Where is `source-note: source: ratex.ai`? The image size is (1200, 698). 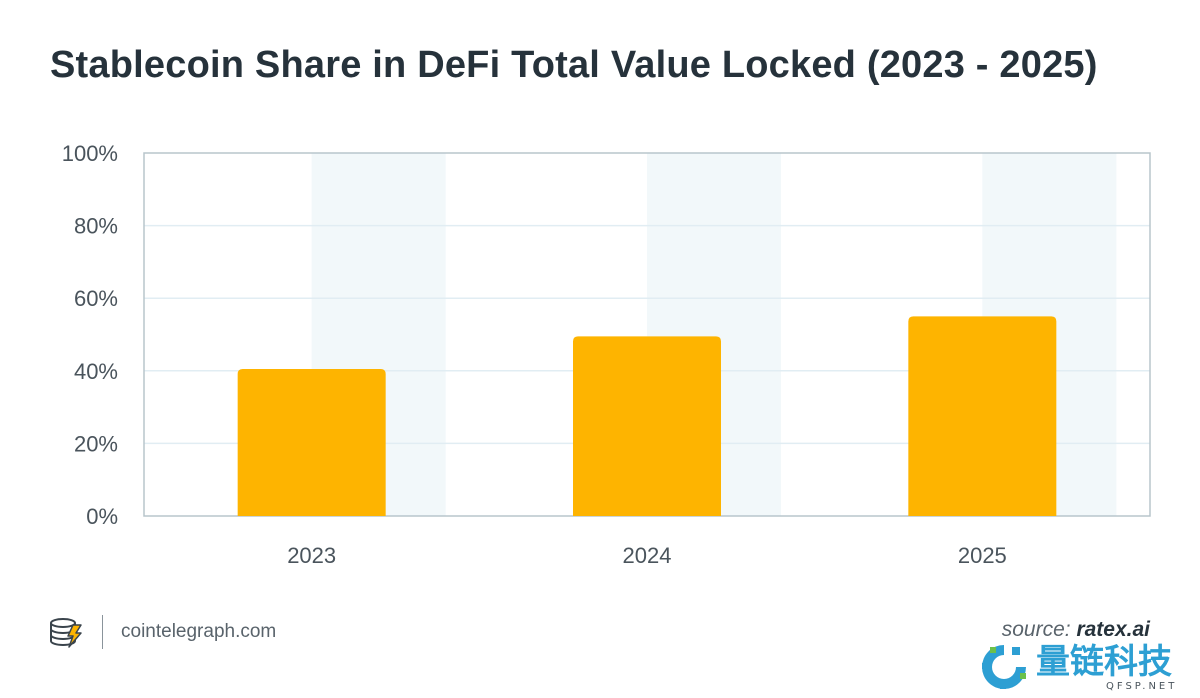 source-note: source: ratex.ai is located at coordinates (1076, 630).